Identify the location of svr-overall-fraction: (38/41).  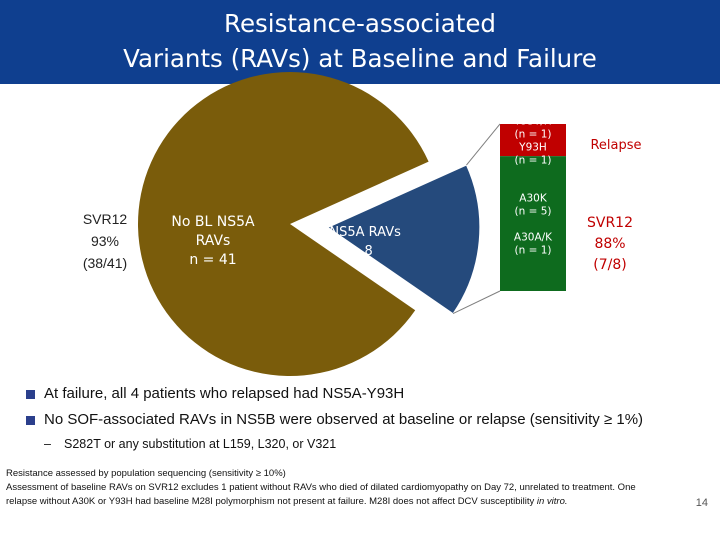
(105, 263).